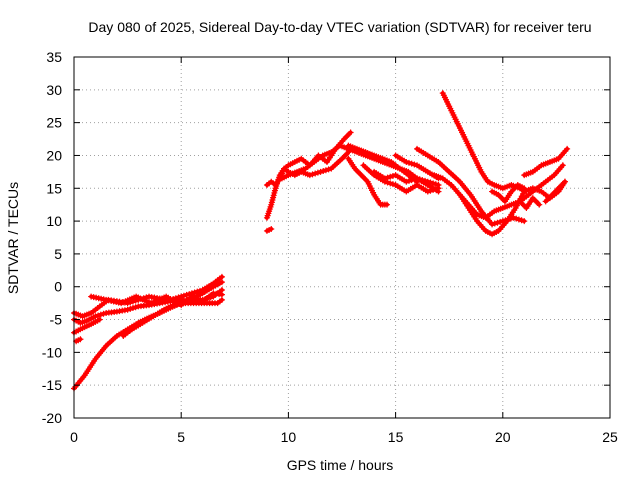  What do you see at coordinates (54, 57) in the screenshot?
I see `y-tick-label: 35` at bounding box center [54, 57].